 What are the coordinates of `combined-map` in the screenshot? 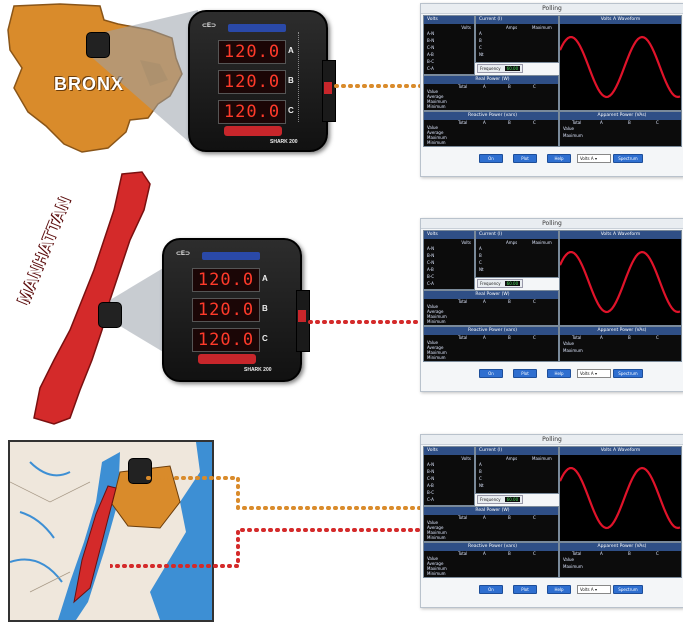 It's located at (111, 531).